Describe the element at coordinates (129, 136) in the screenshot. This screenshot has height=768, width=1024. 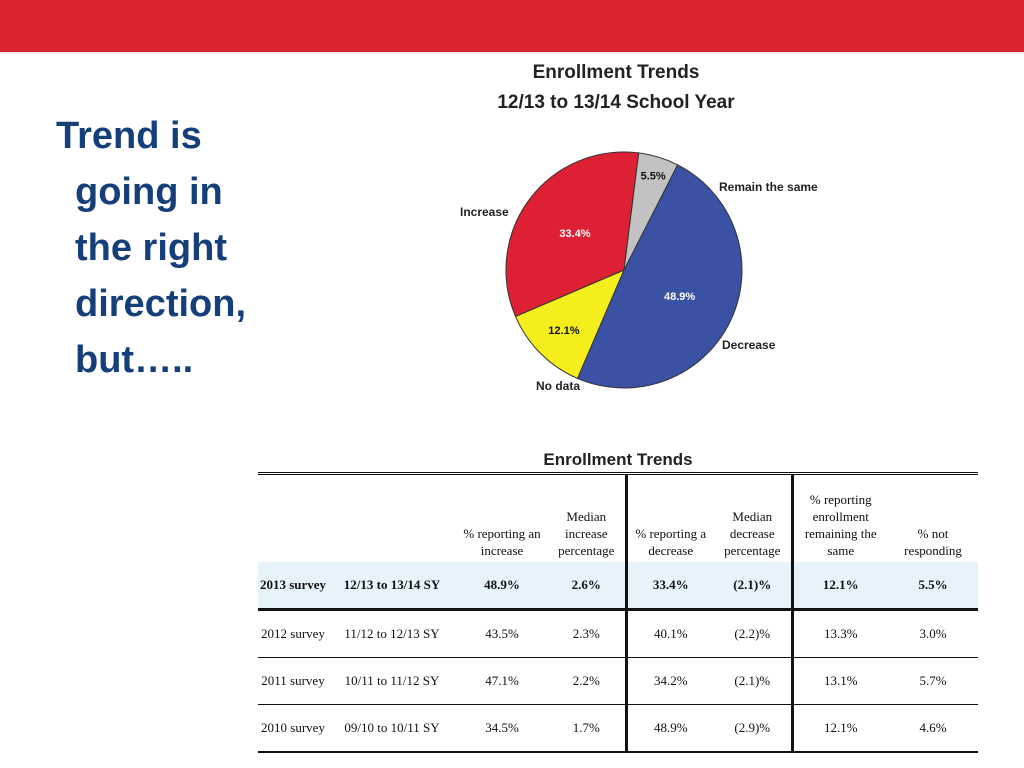
I see `bullet-line: Trend is` at that location.